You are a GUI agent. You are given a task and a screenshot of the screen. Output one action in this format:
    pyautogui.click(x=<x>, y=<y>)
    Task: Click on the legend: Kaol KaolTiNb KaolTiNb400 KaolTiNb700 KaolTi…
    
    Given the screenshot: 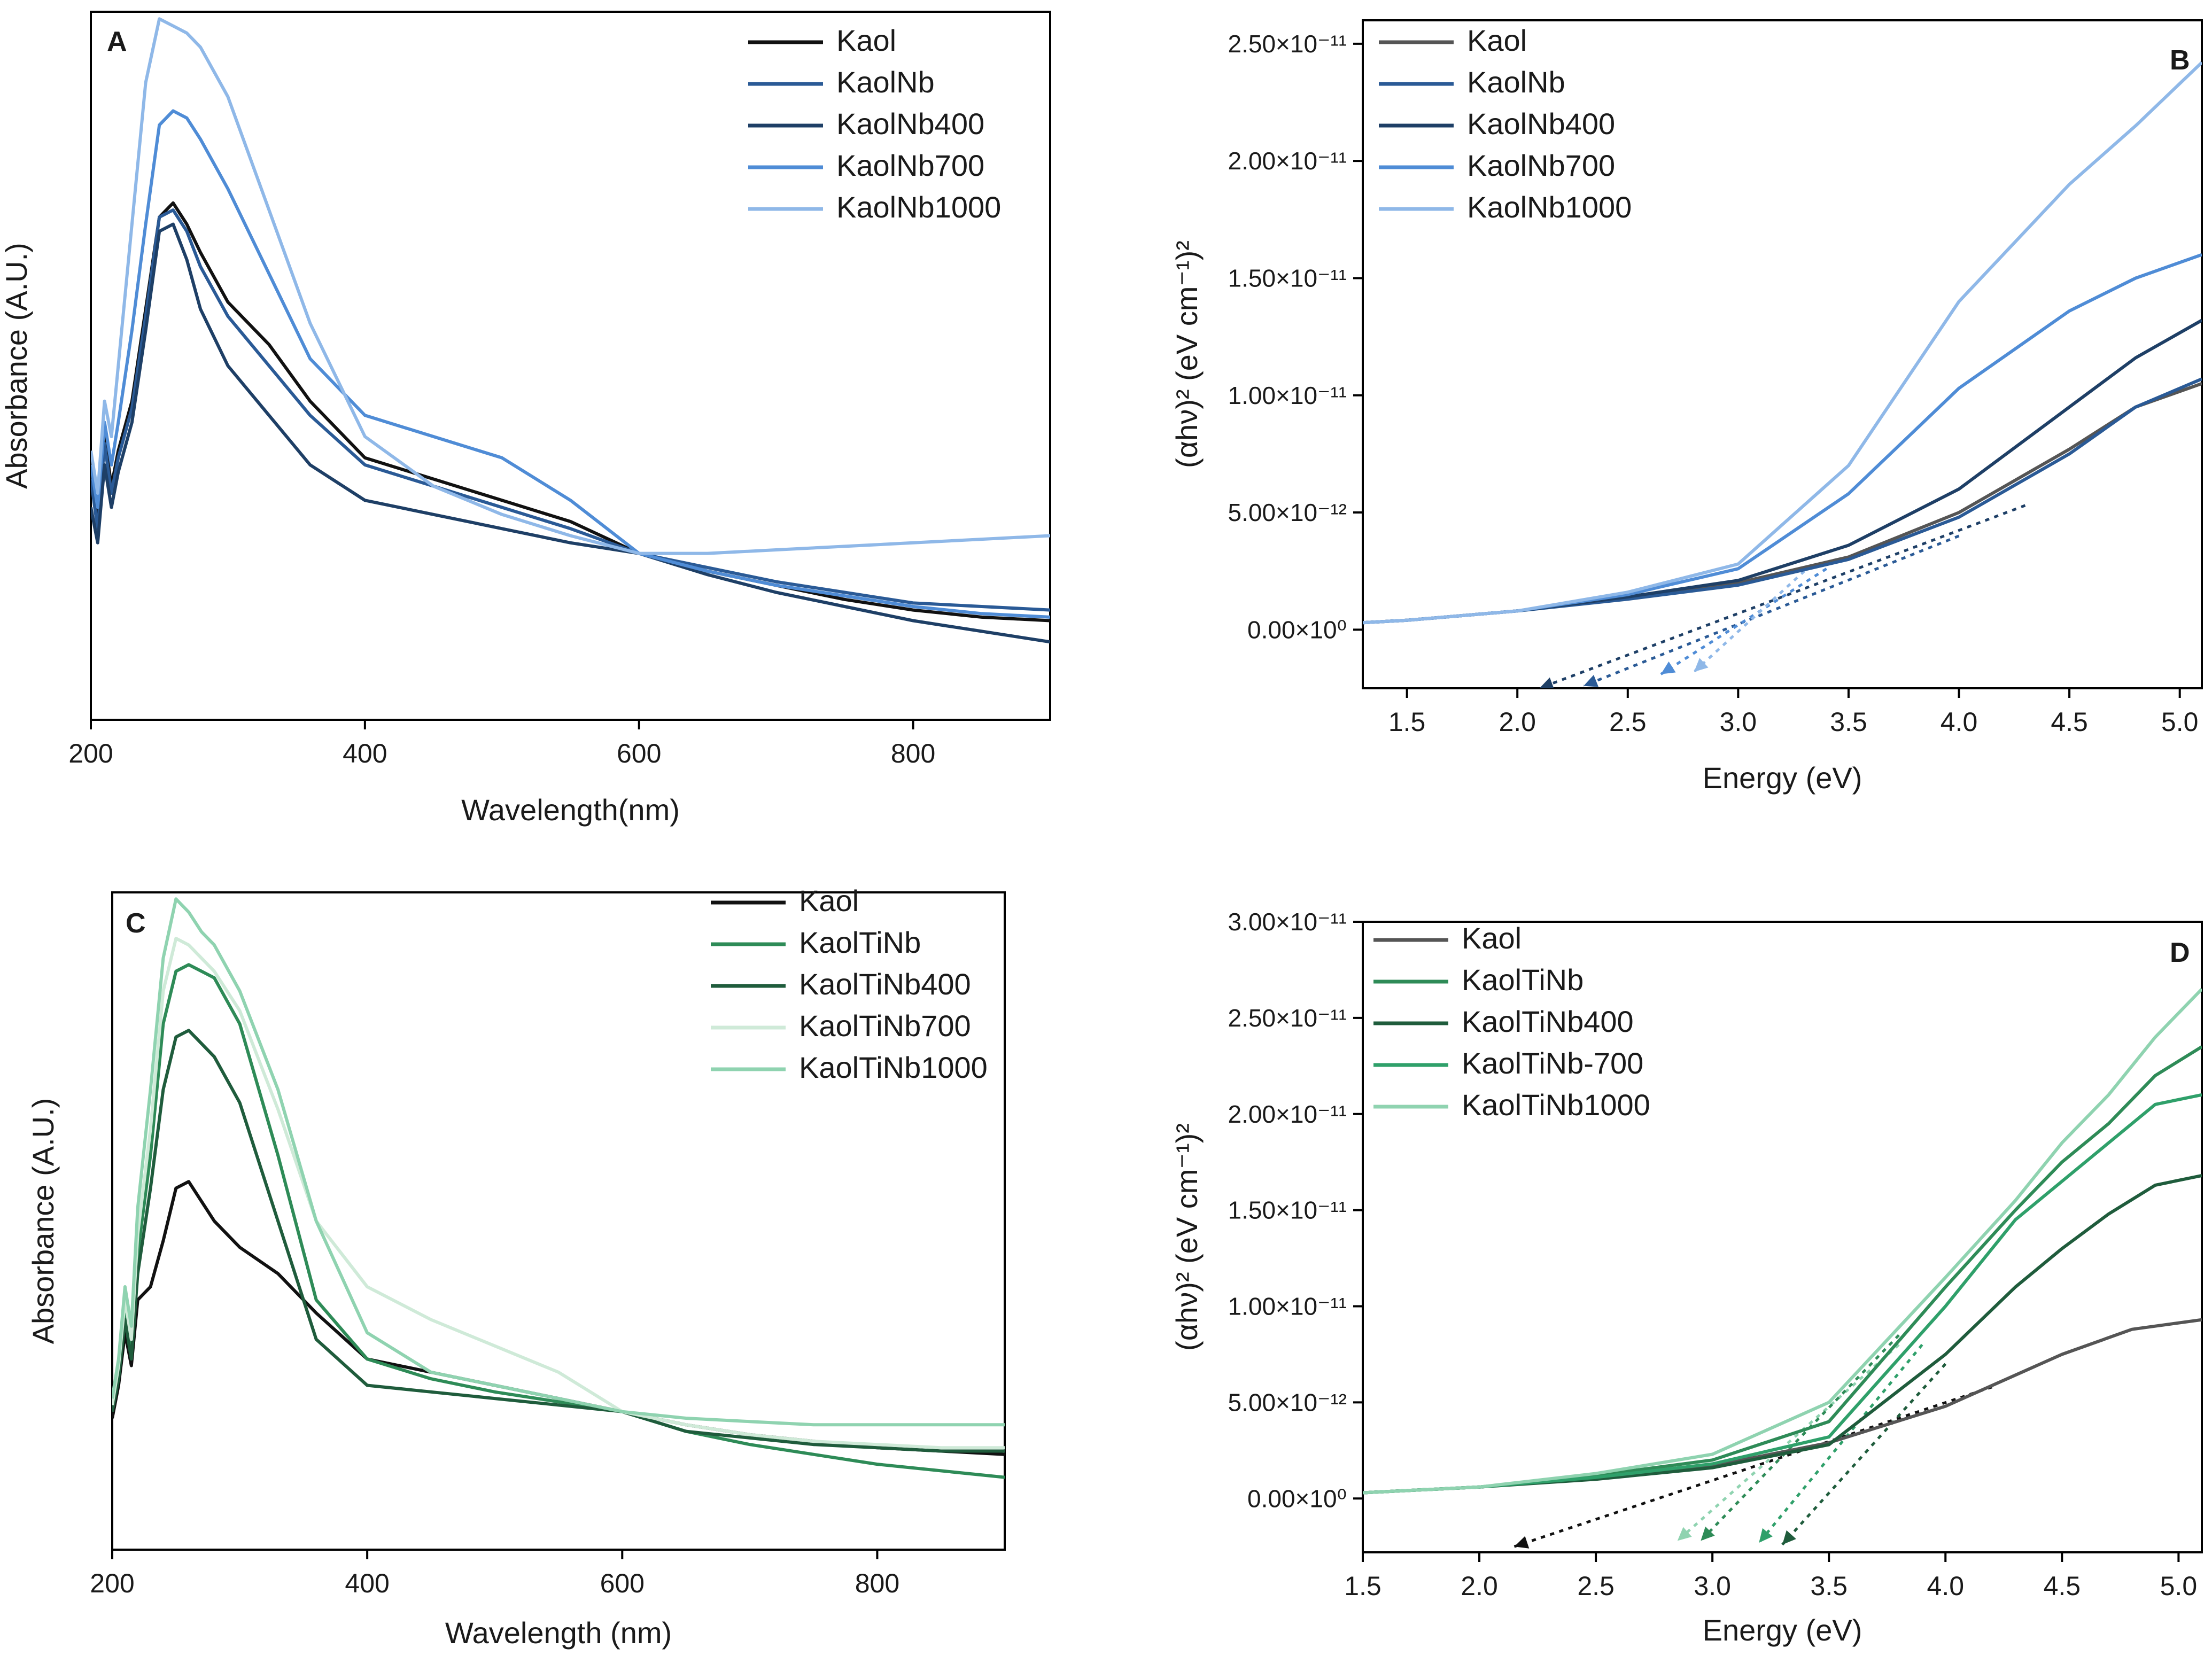 What is the action you would take?
    pyautogui.click(x=850, y=984)
    